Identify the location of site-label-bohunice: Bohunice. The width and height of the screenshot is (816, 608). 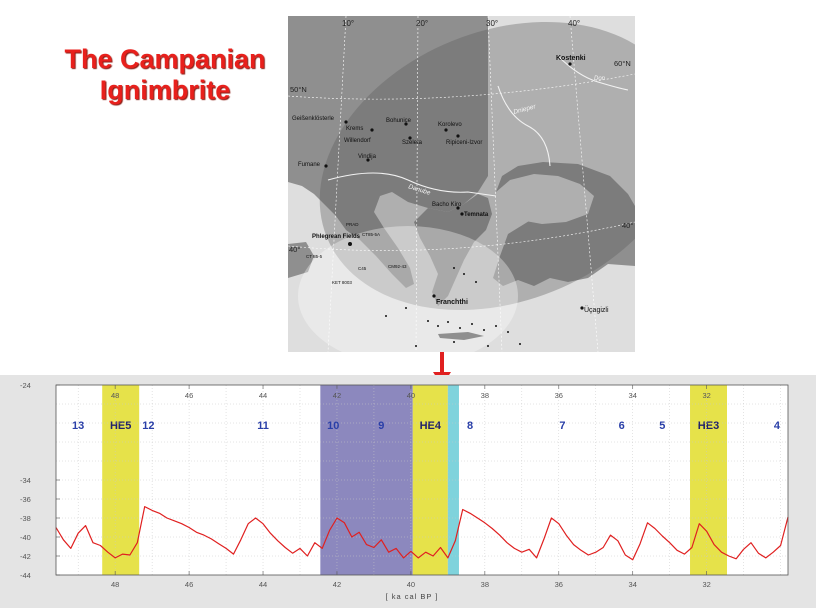
(399, 121).